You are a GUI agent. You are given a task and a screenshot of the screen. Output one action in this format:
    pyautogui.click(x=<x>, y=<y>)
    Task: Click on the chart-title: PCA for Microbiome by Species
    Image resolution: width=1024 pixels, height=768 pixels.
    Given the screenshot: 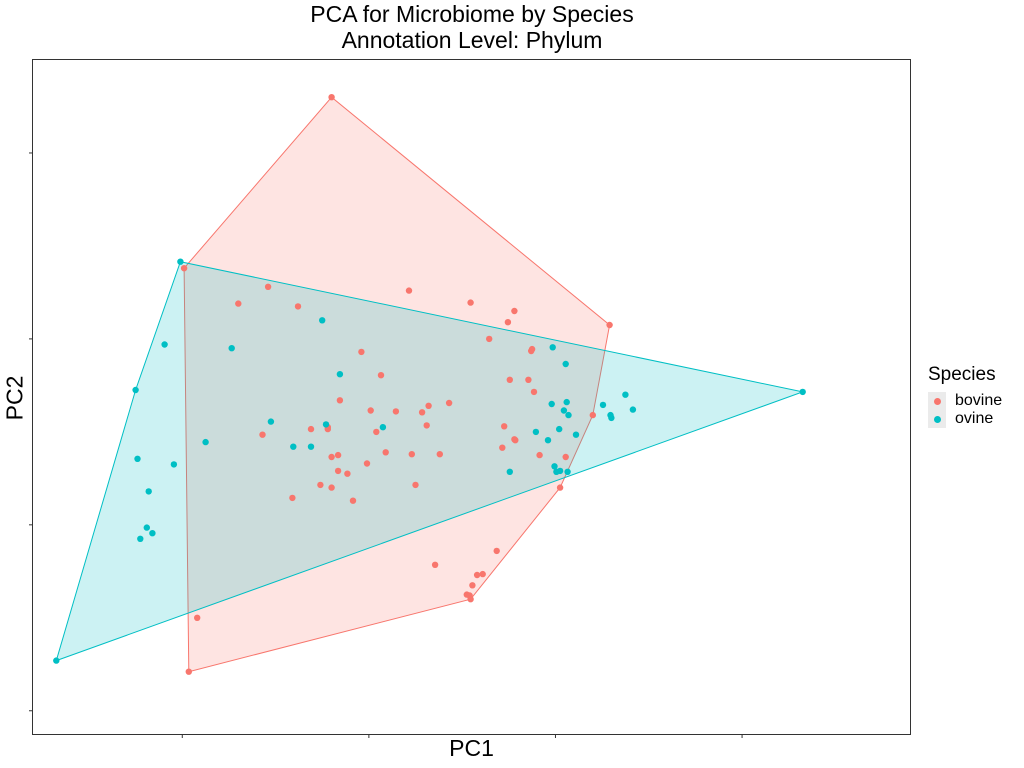 What is the action you would take?
    pyautogui.click(x=472, y=14)
    